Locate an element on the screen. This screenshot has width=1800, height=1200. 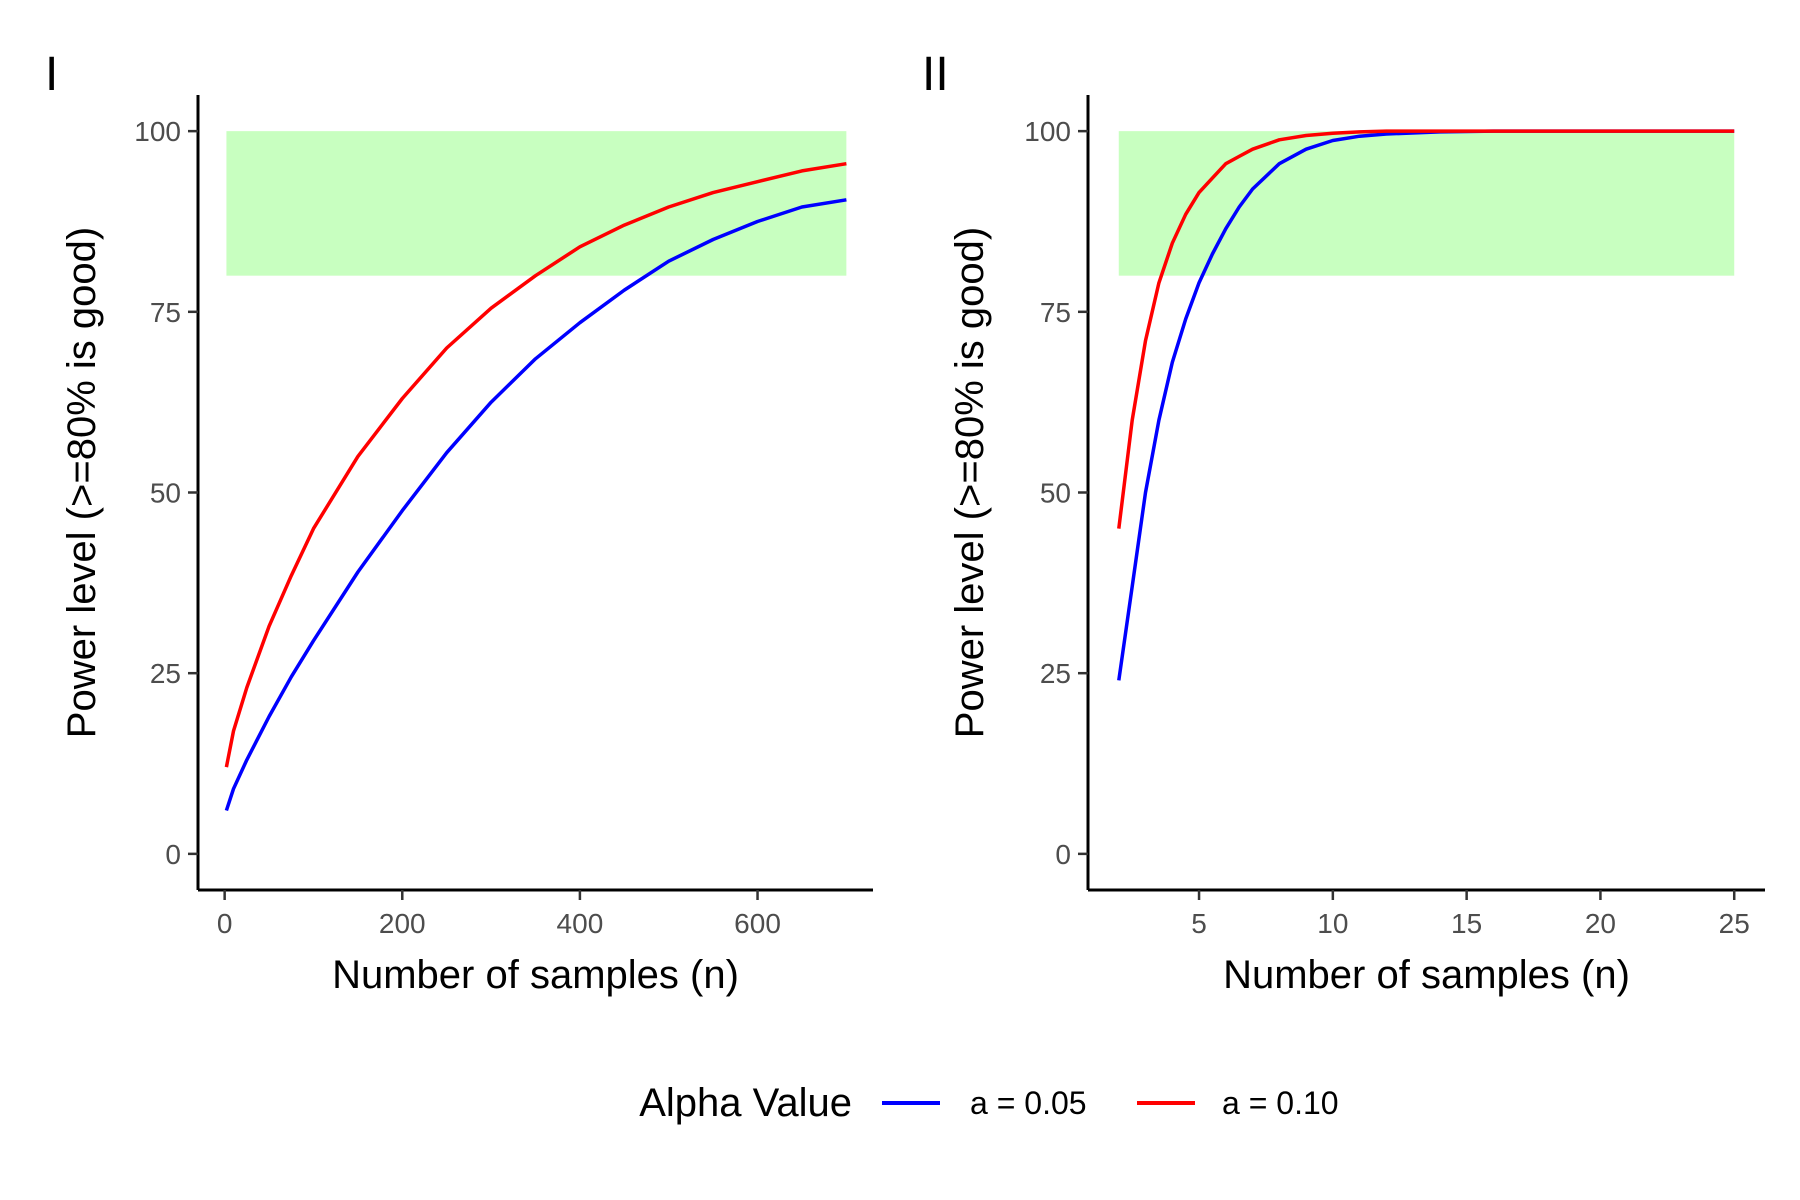
x-tick-label: 200 is located at coordinates (402, 923).